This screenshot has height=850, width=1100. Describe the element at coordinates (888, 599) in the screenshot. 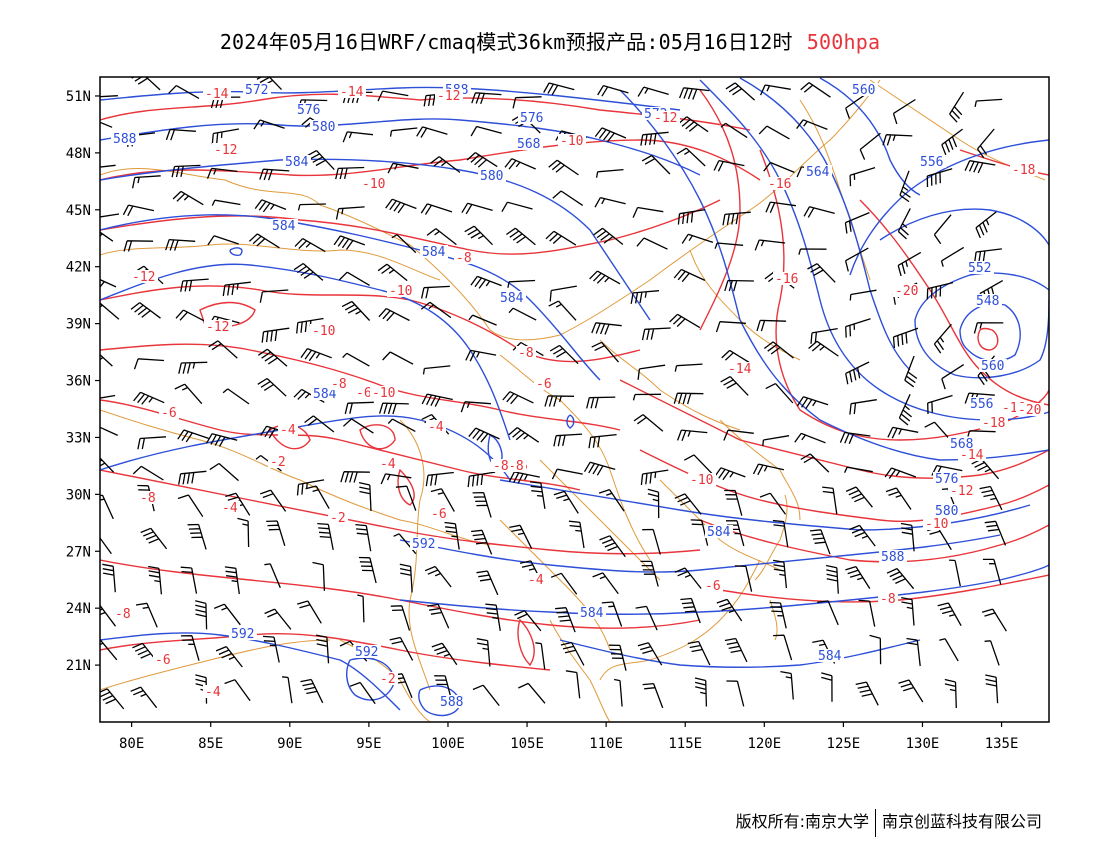

I see `temperature-contour-label: -8` at that location.